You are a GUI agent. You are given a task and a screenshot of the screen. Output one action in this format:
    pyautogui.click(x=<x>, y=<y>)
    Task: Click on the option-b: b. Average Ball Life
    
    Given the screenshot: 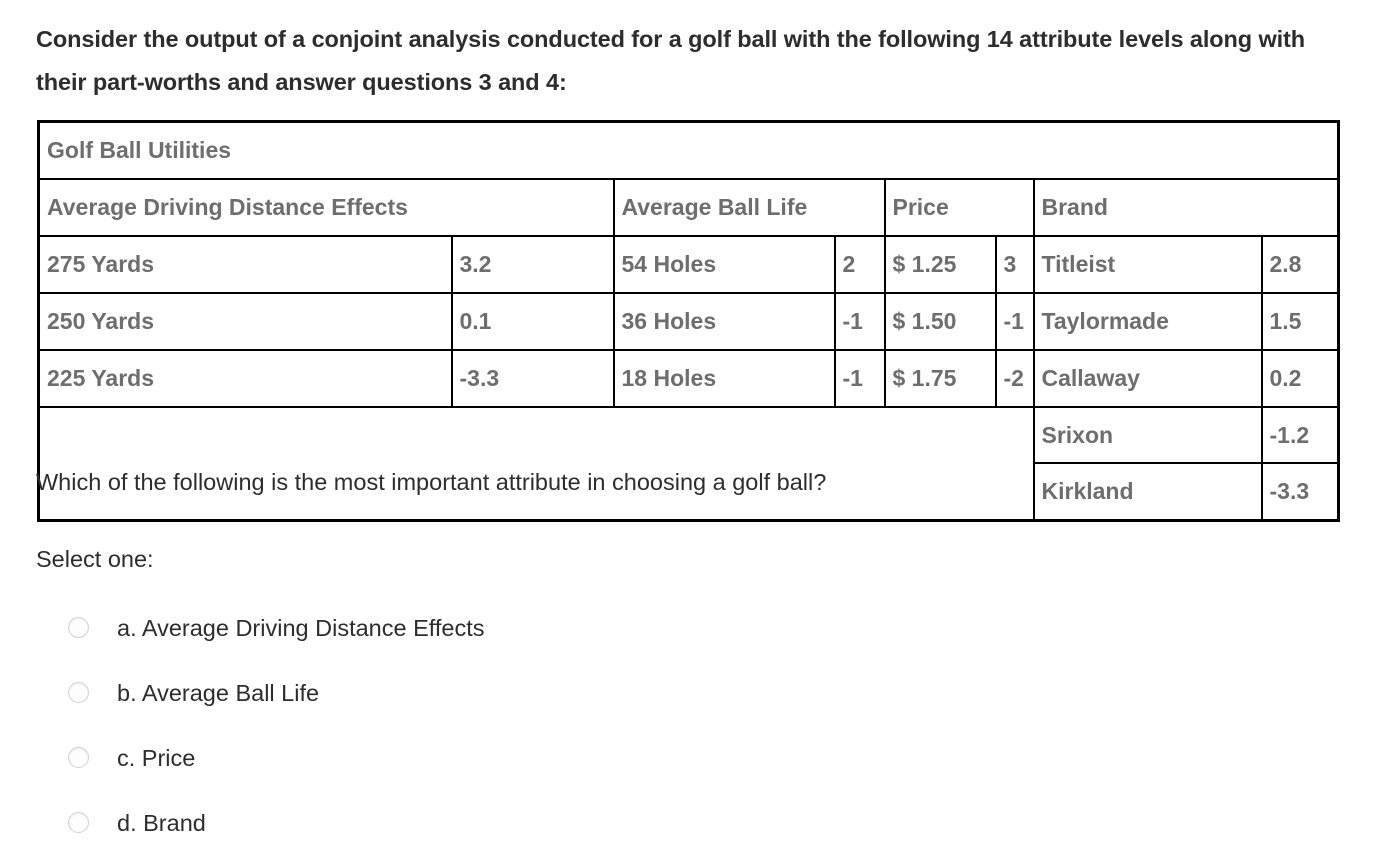 What is the action you would take?
    pyautogui.click(x=618, y=692)
    